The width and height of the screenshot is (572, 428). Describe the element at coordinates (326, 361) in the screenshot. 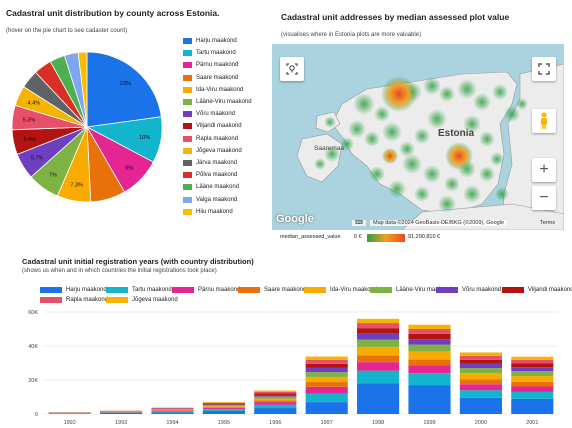

I see `bar-segment-1997-rapla-maakond` at that location.